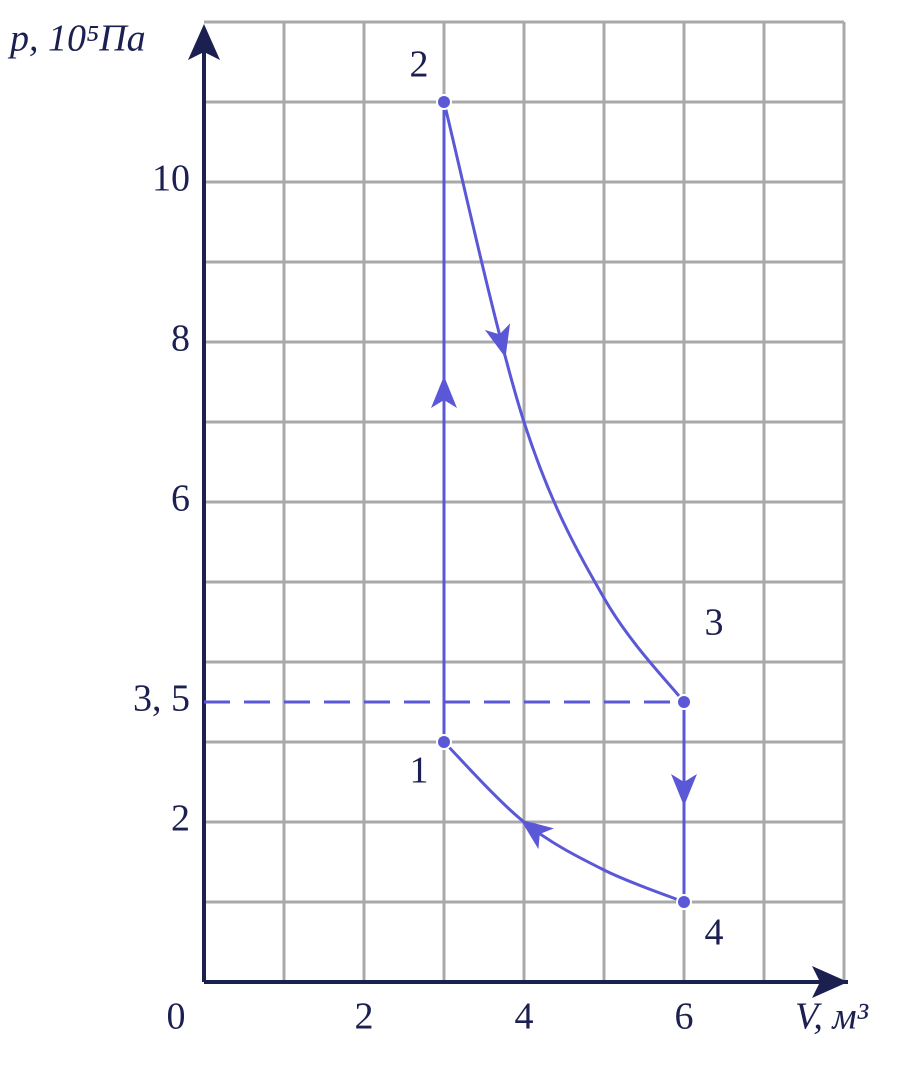  What do you see at coordinates (419, 771) in the screenshot?
I see `state-label: 1` at bounding box center [419, 771].